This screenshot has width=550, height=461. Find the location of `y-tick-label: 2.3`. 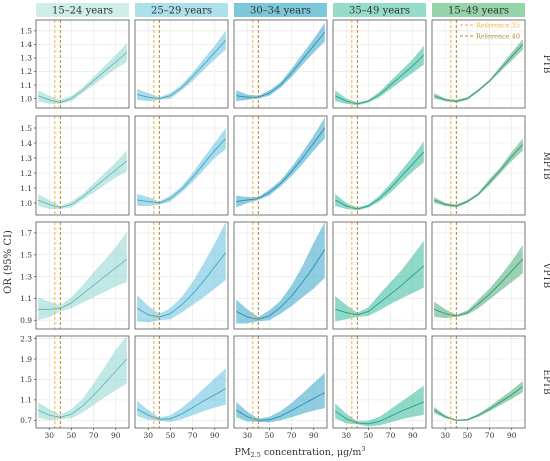

y-tick-label: 2.3 is located at coordinates (26, 338).